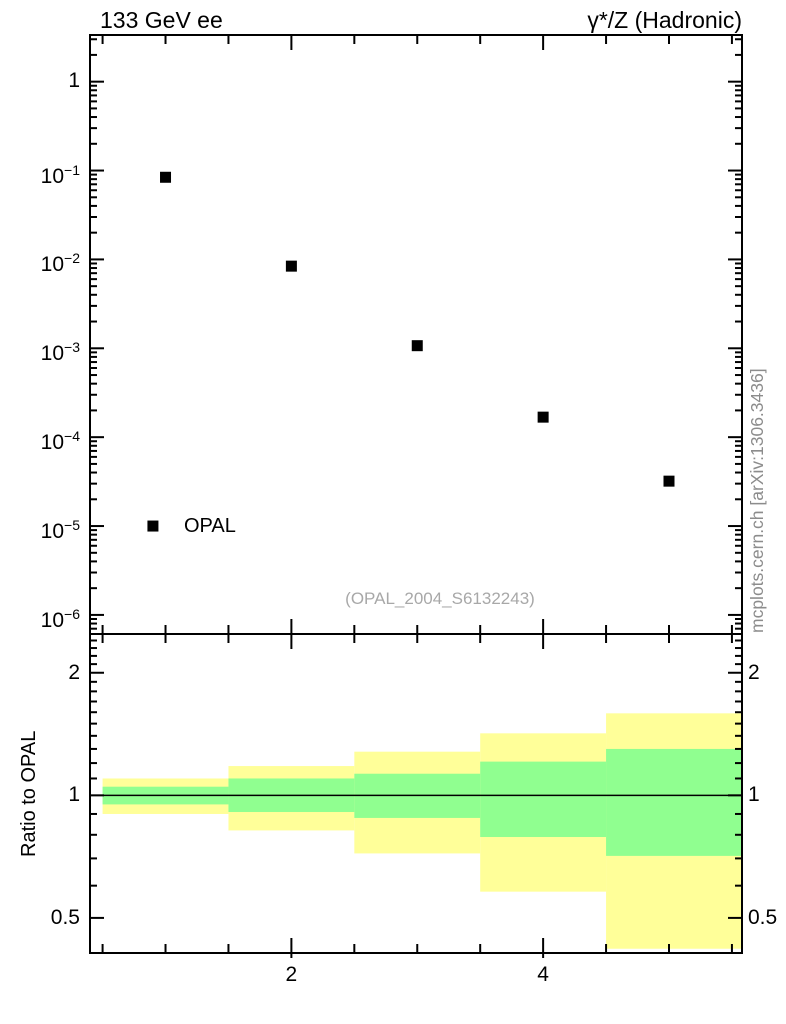 This screenshot has width=786, height=1024. Describe the element at coordinates (153, 526) in the screenshot. I see `legend-marker` at that location.